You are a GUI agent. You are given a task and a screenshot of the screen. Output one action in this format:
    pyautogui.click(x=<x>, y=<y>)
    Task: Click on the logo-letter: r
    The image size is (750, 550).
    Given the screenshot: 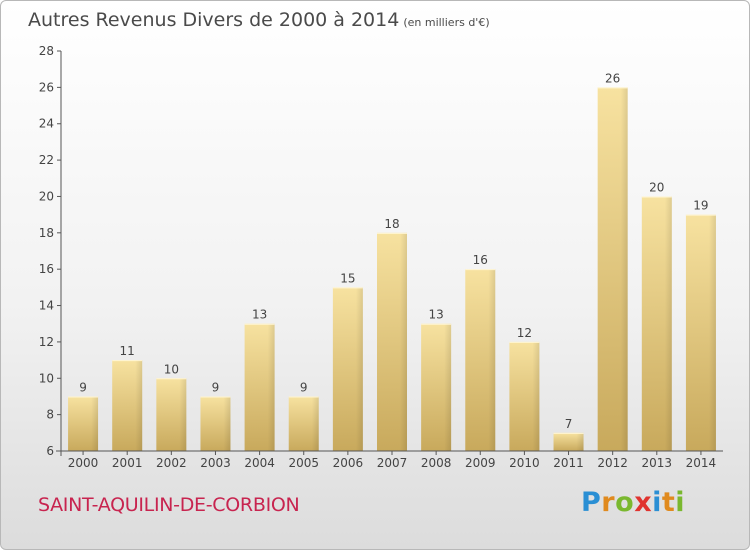 What is the action you would take?
    pyautogui.click(x=608, y=502)
    